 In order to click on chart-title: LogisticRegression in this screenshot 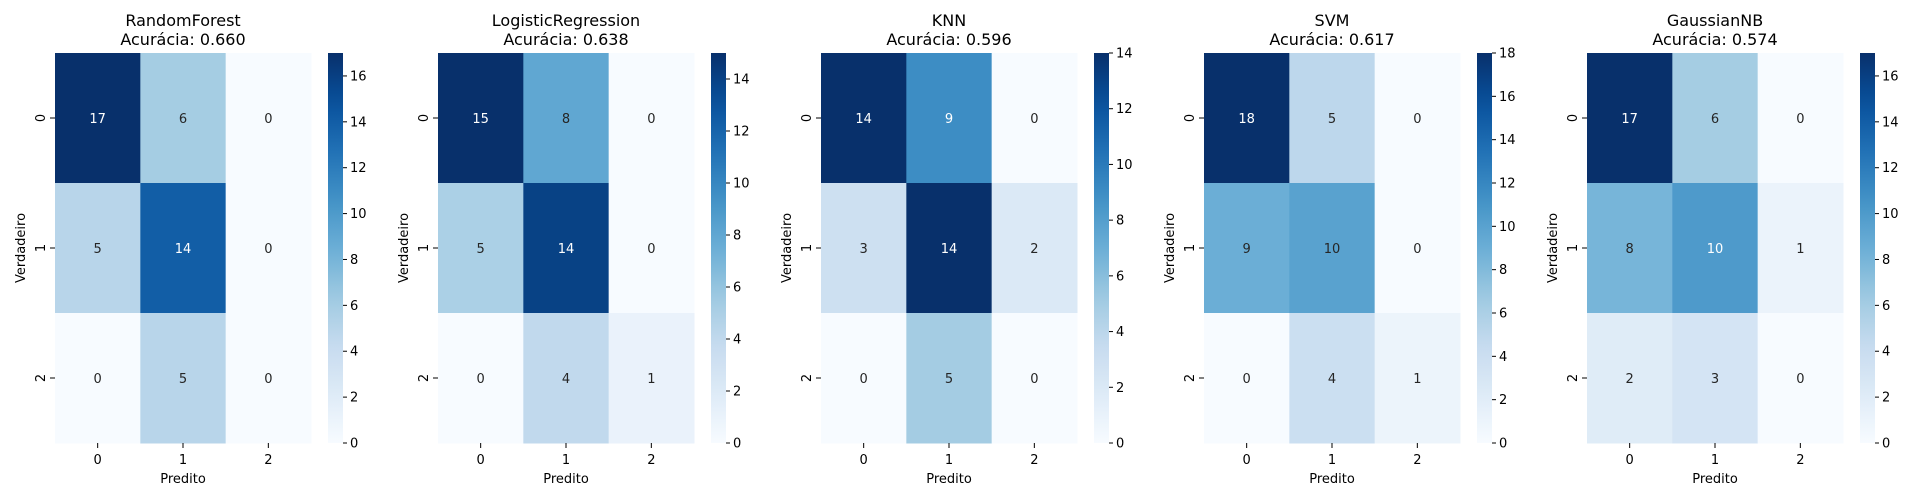, I will do `click(566, 20)`.